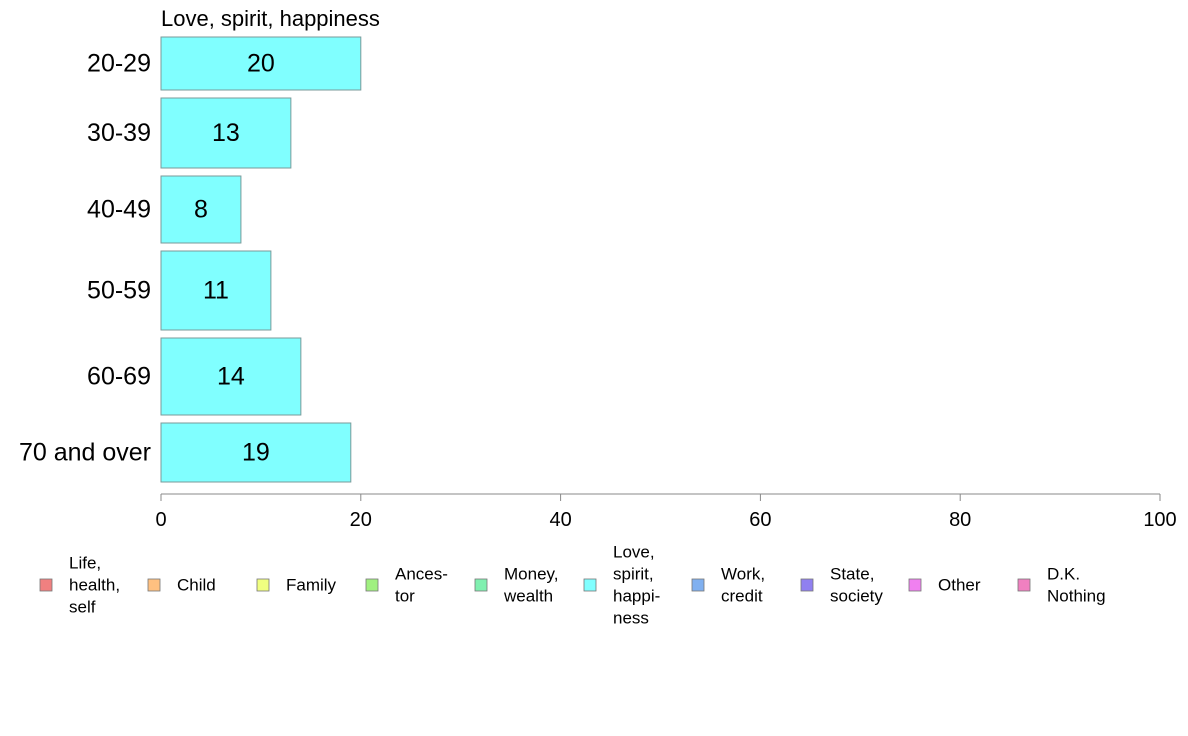 This screenshot has width=1188, height=736. I want to click on legend-label: Life, health, self, so click(94, 585).